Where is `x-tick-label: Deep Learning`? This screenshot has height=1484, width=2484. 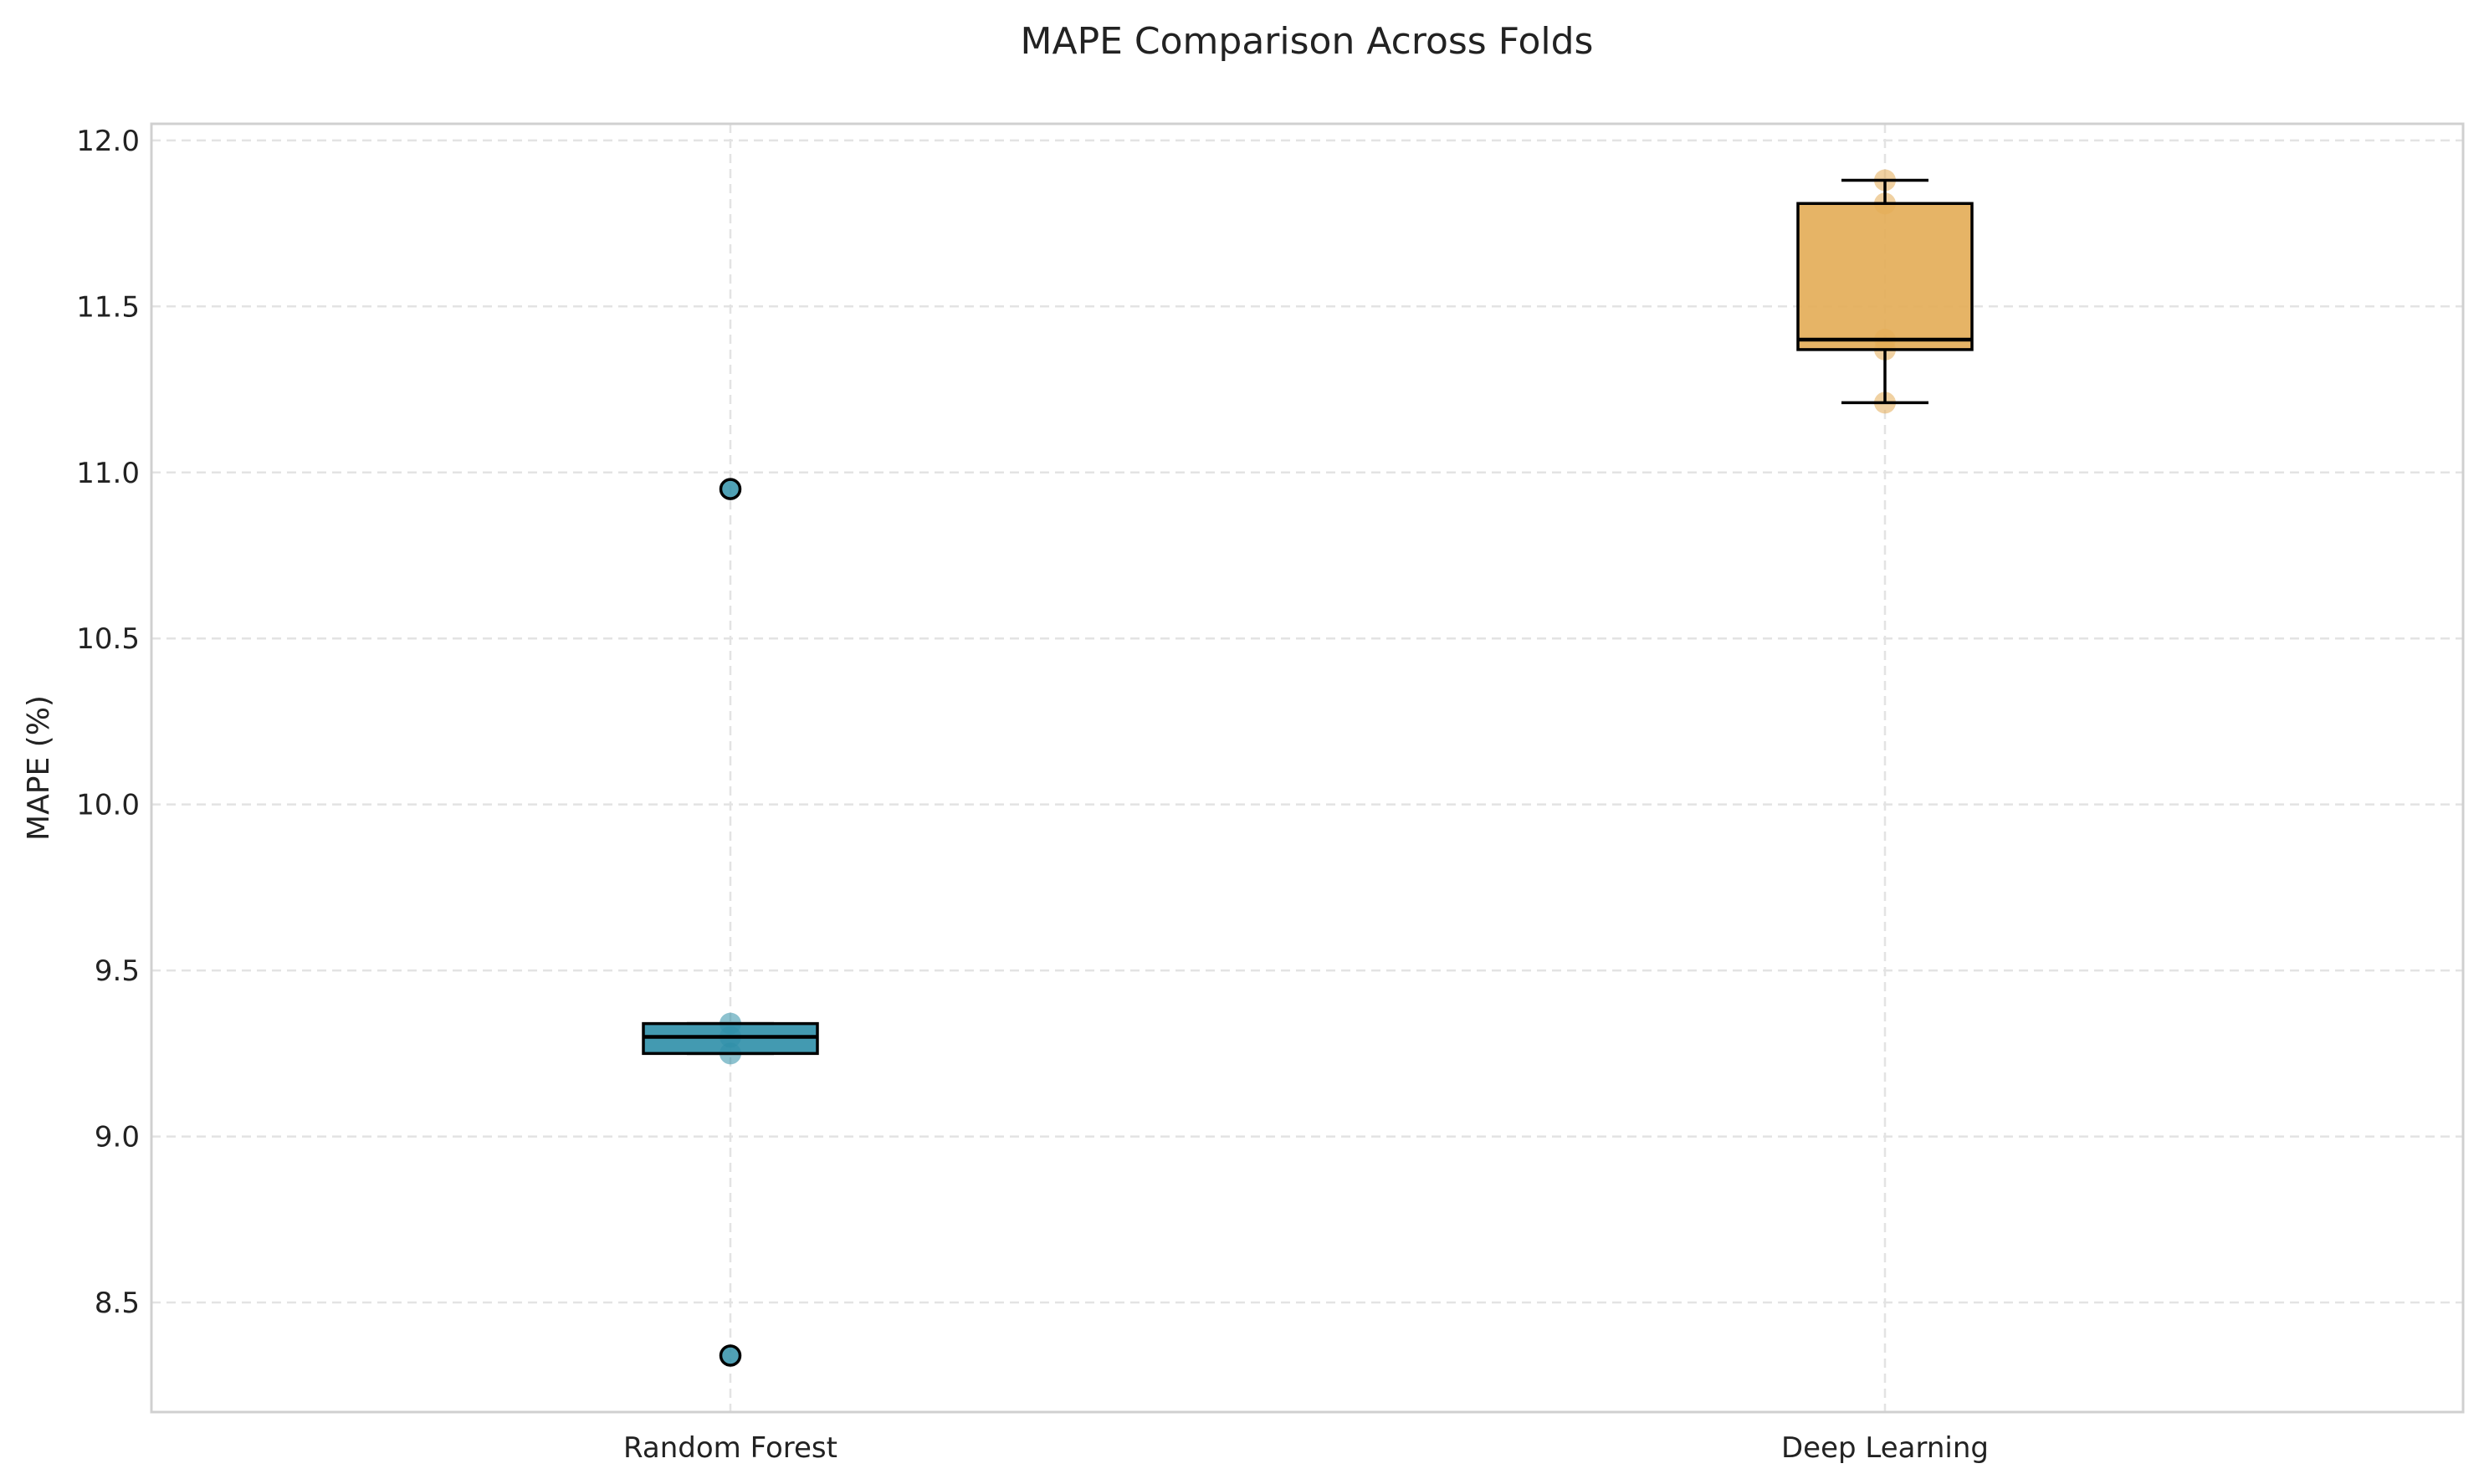 x-tick-label: Deep Learning is located at coordinates (1885, 1448).